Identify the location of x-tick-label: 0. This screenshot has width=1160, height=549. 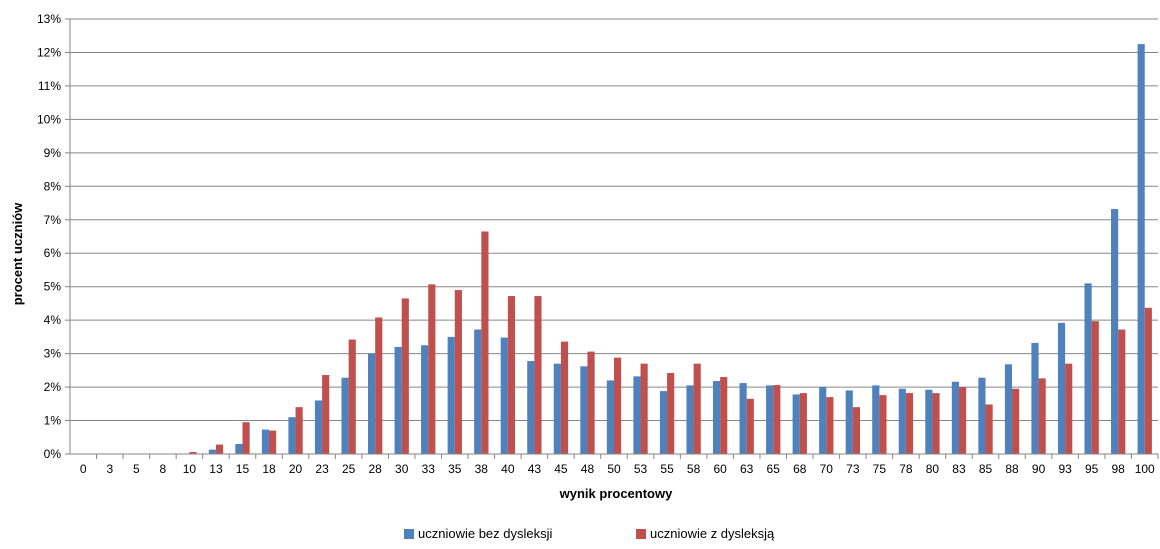
(83, 469).